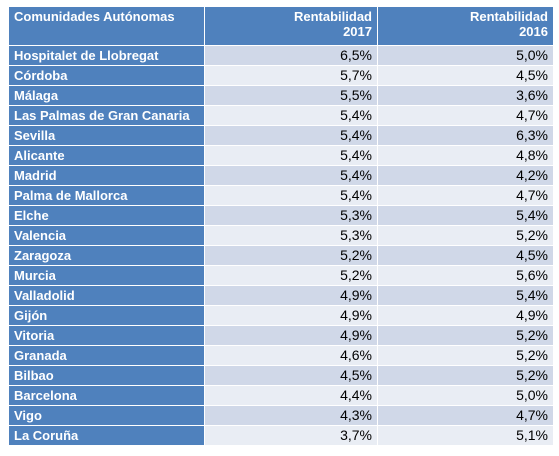  What do you see at coordinates (291, 415) in the screenshot?
I see `rentabilidad-2017-cell: 4,3%` at bounding box center [291, 415].